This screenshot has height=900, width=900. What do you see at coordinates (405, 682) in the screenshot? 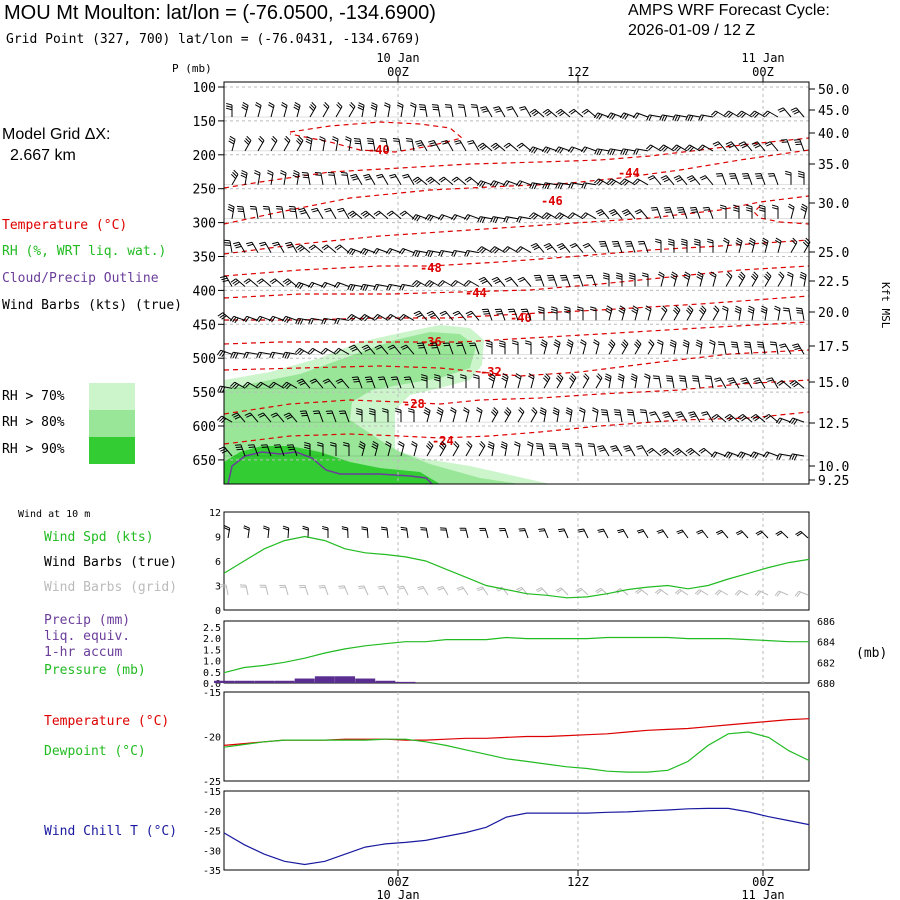
I see `precip-bar` at bounding box center [405, 682].